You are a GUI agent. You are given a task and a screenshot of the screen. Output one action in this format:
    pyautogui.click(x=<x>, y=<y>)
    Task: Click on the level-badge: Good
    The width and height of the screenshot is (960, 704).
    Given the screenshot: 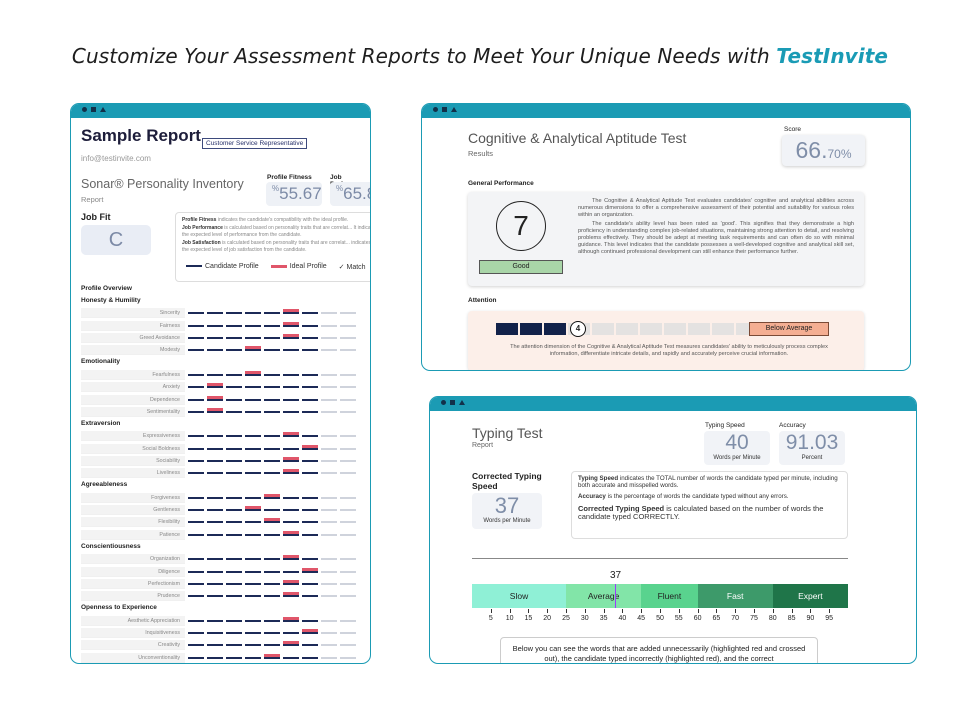 What is the action you would take?
    pyautogui.click(x=521, y=267)
    